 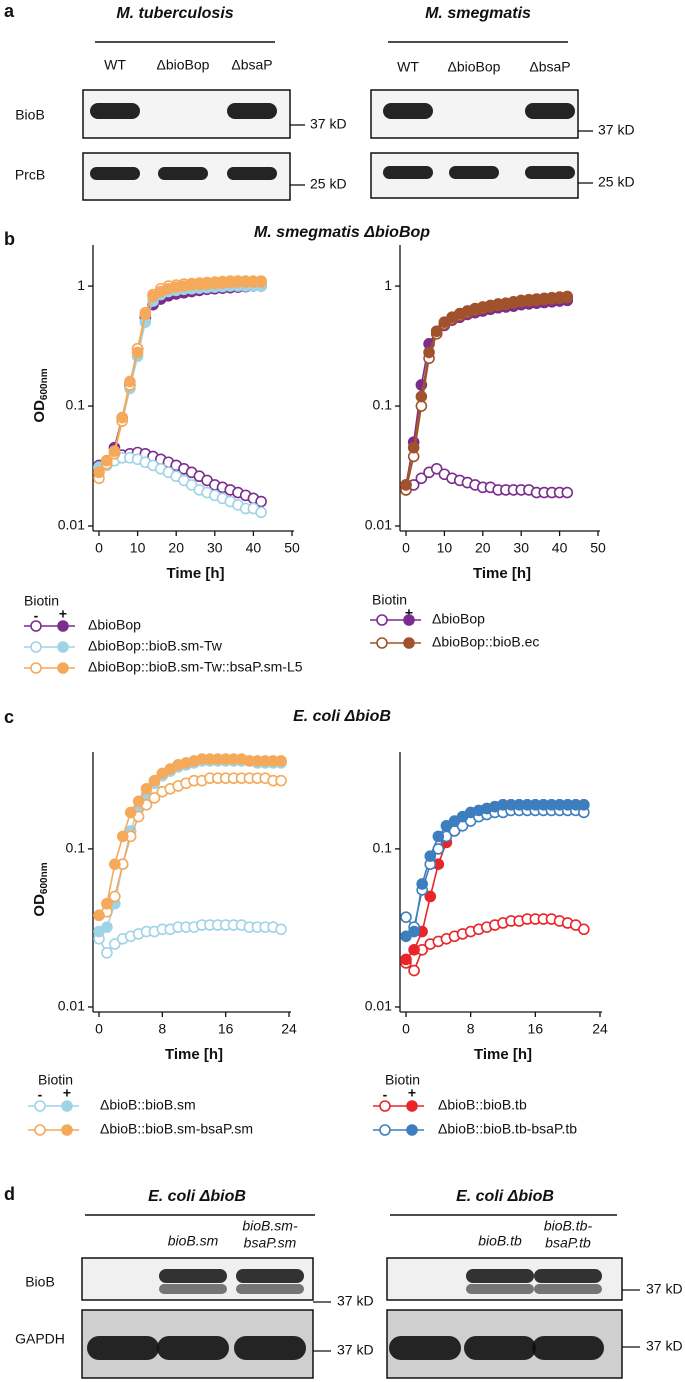 What do you see at coordinates (568, 1243) in the screenshot?
I see `lane-label: bsaP.tb` at bounding box center [568, 1243].